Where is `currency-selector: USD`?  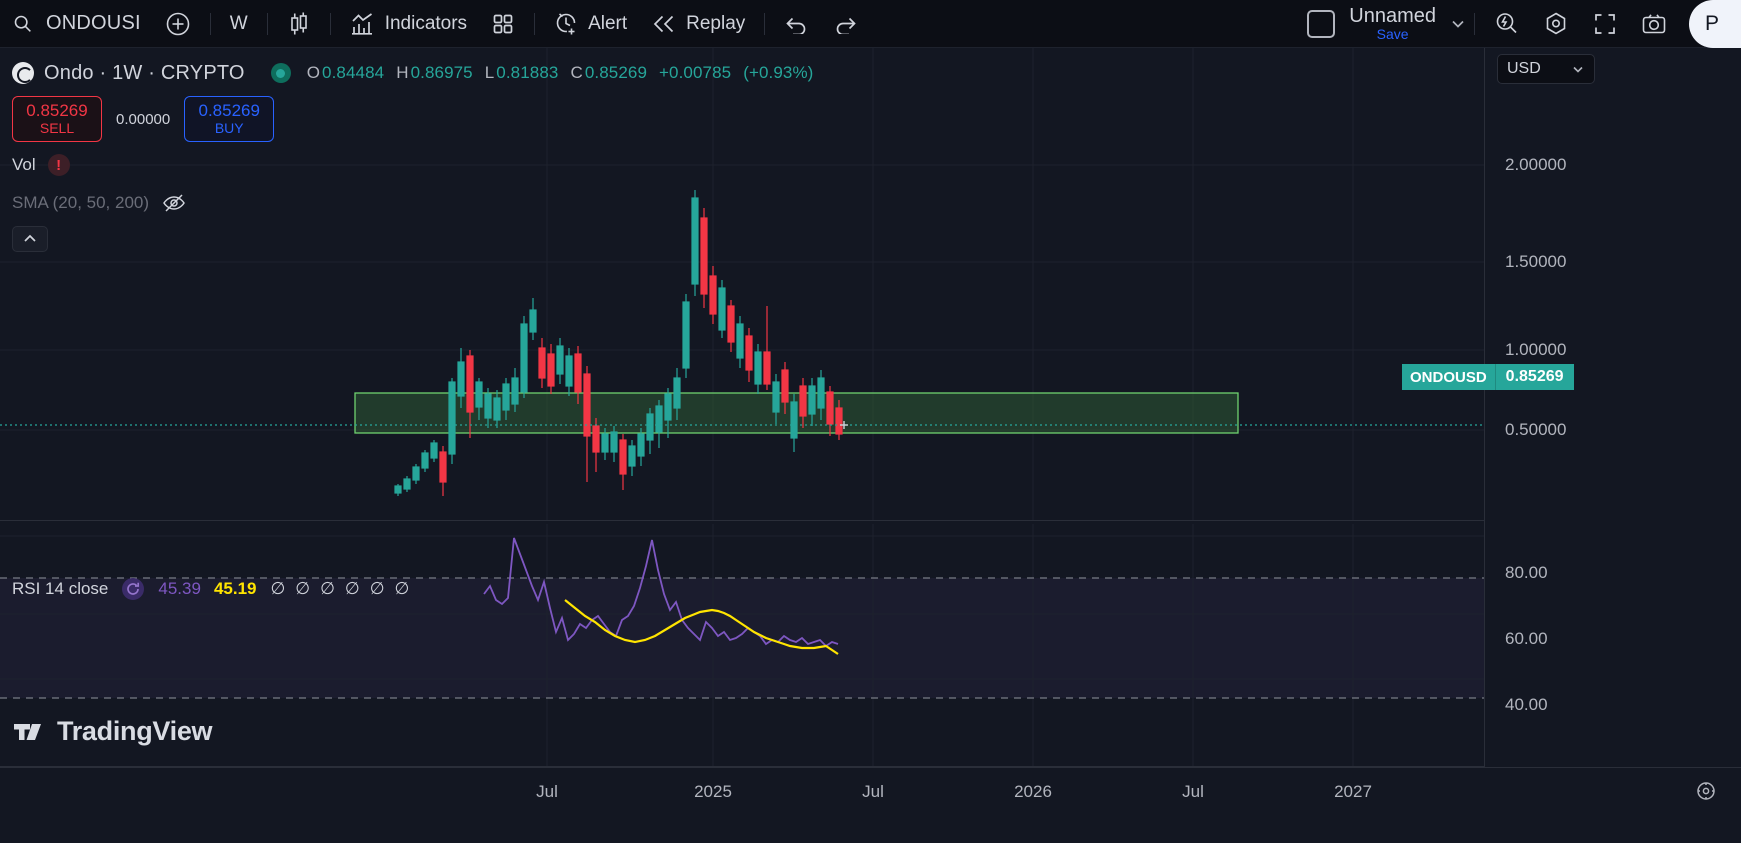 currency-selector: USD is located at coordinates (1546, 69).